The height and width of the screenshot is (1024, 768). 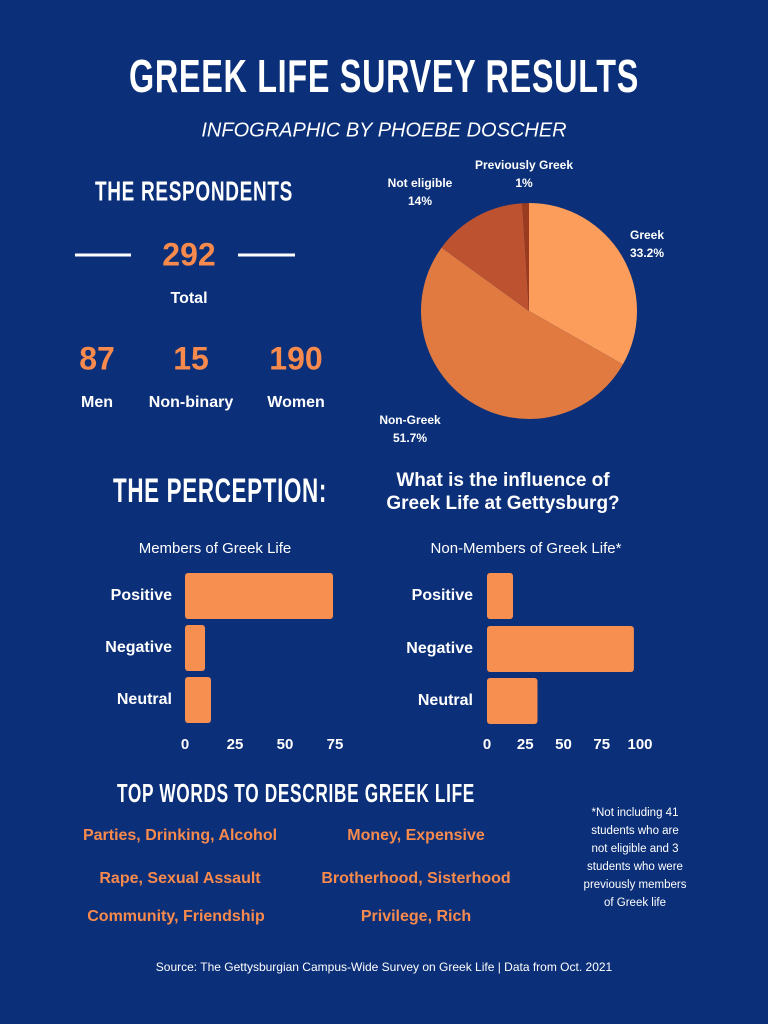 What do you see at coordinates (384, 76) in the screenshot?
I see `title: GREEK LIFE SURVEY RESULTS` at bounding box center [384, 76].